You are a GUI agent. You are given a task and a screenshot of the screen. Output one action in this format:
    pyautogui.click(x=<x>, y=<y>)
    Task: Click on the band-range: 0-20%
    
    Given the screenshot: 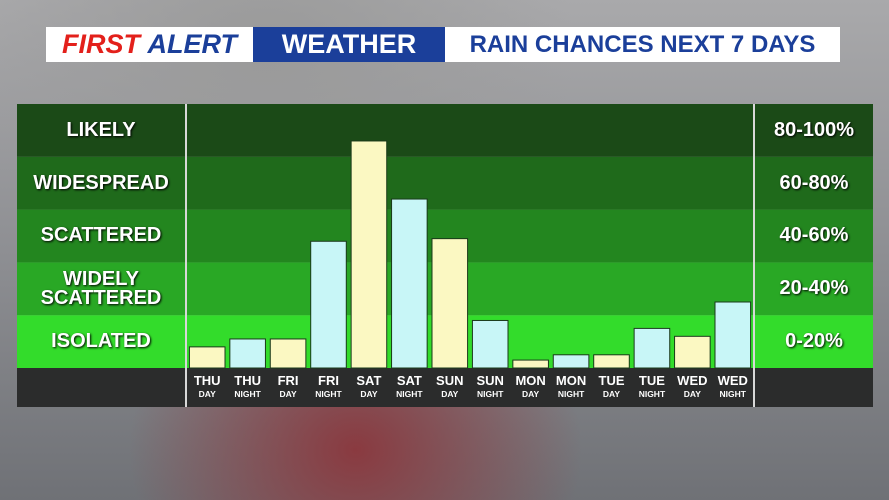 What is the action you would take?
    pyautogui.click(x=814, y=341)
    